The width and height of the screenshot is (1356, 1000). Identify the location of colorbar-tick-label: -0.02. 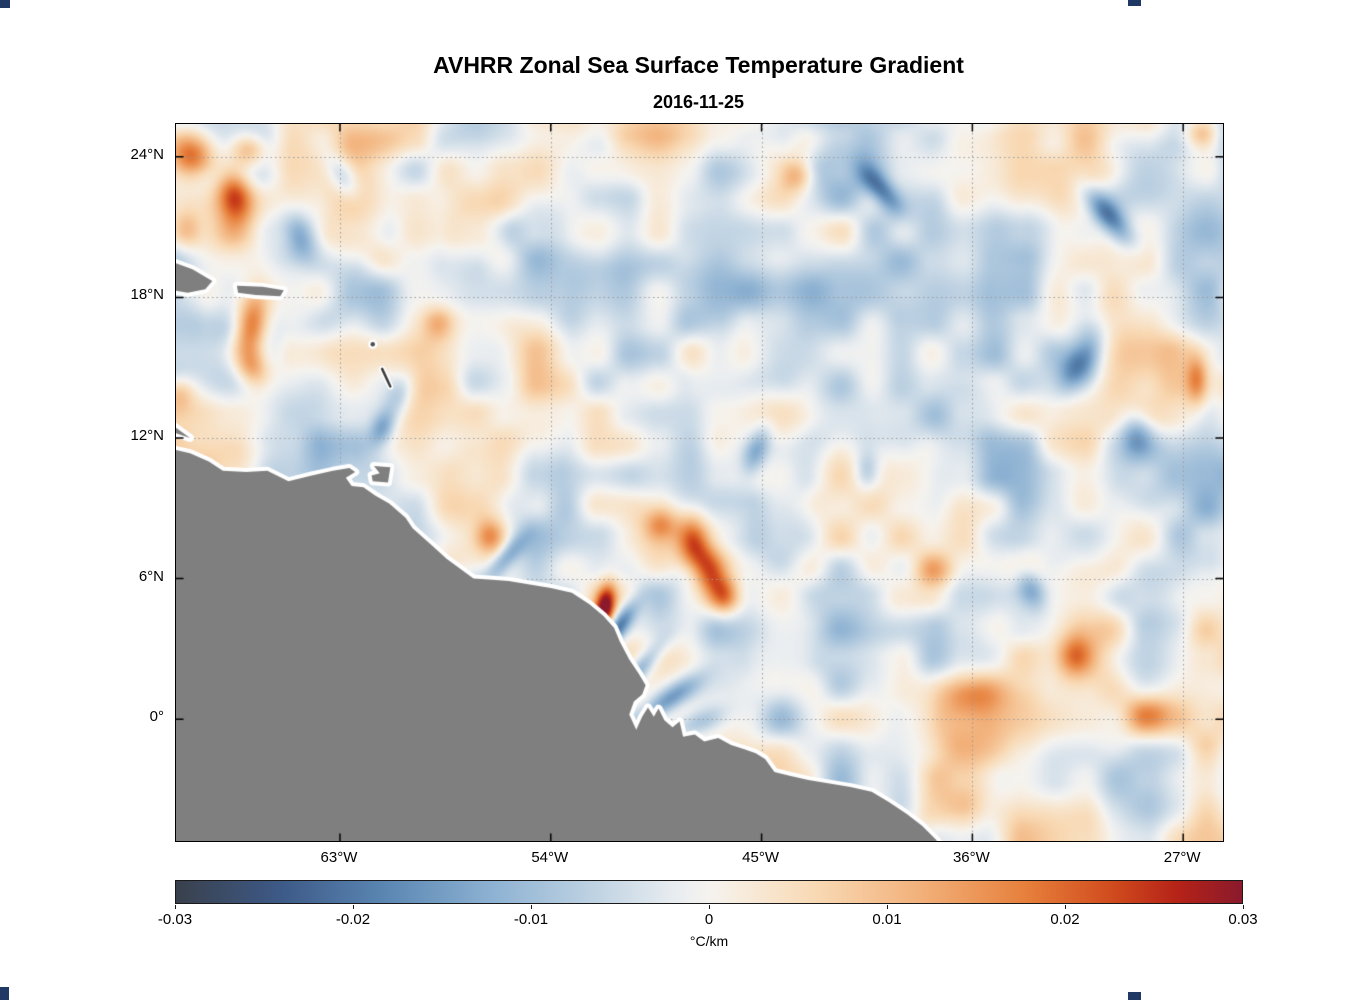
(353, 919).